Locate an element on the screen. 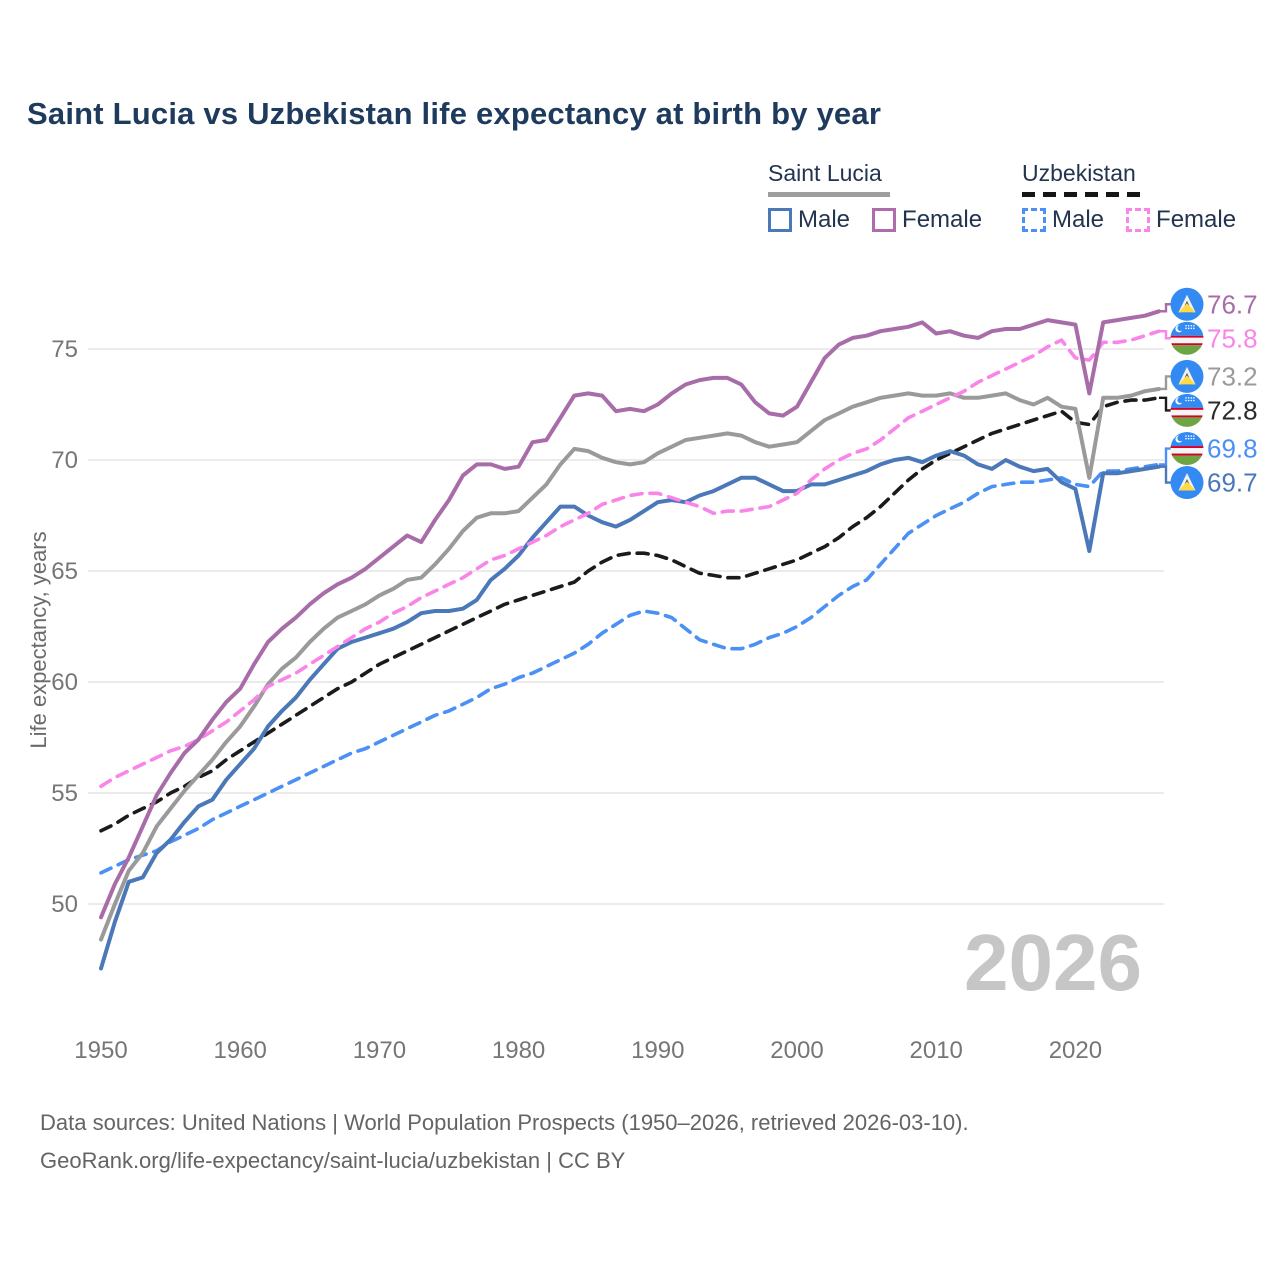  y-tick-label: 70 is located at coordinates (64, 460).